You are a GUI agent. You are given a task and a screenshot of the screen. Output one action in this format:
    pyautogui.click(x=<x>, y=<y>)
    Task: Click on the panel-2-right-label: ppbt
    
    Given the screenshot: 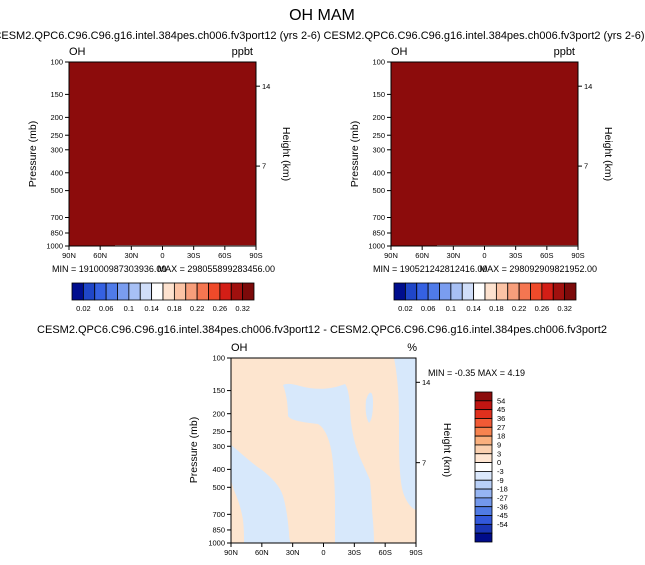 What is the action you would take?
    pyautogui.click(x=564, y=52)
    